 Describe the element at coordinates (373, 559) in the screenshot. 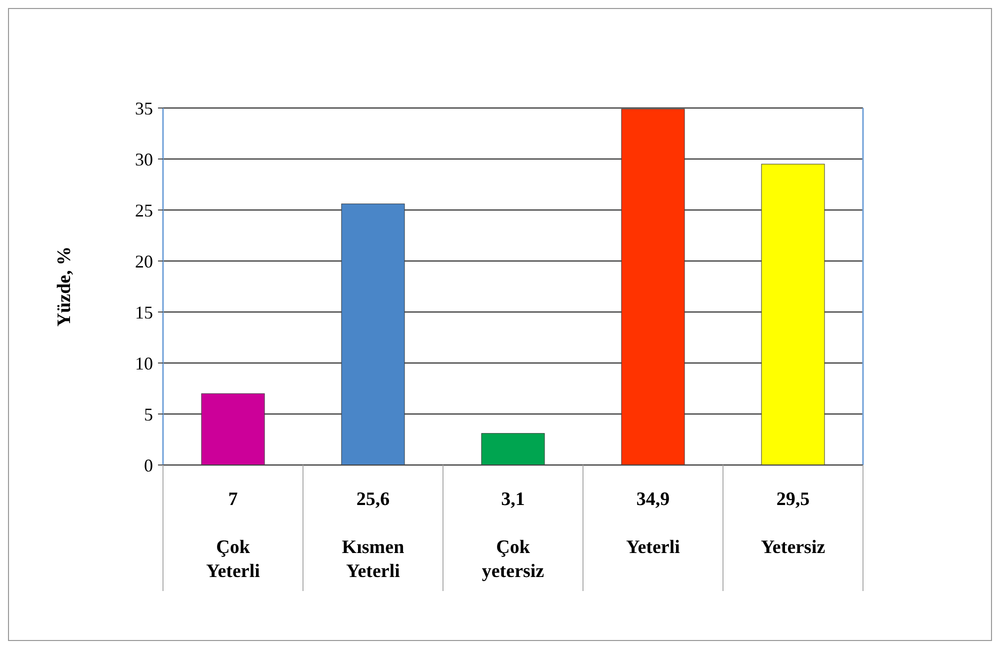

I see `x-tick-label: Kısmen Yeterli` at that location.